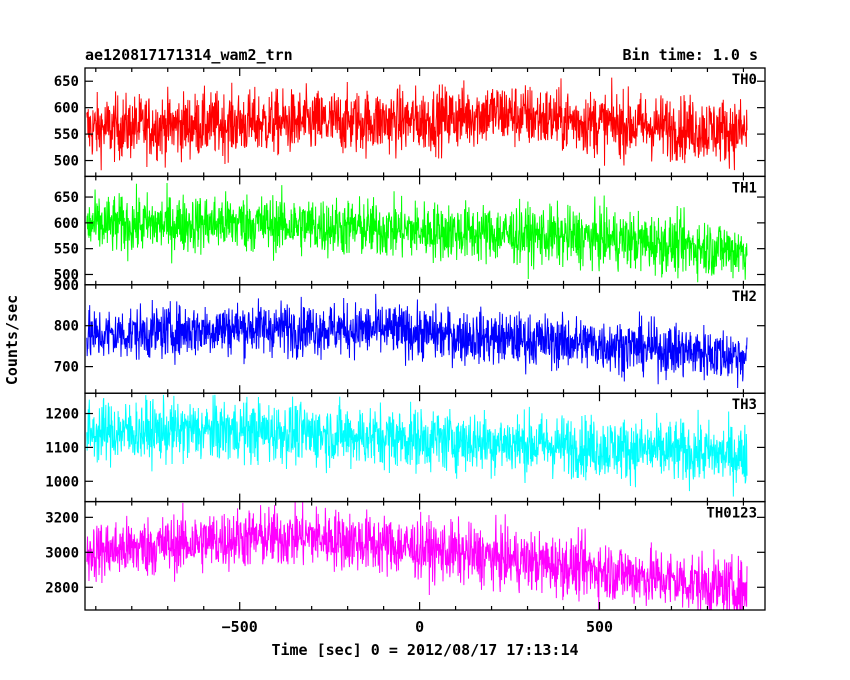 Image resolution: width=850 pixels, height=680 pixels. Describe the element at coordinates (240, 627) in the screenshot. I see `x-tick-label: −500` at that location.